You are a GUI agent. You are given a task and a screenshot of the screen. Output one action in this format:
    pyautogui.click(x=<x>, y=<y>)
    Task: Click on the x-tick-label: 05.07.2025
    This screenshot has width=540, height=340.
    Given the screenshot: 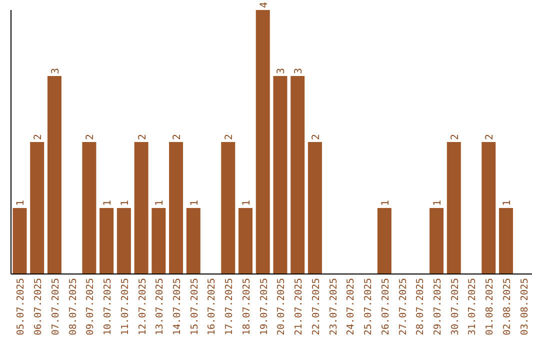 What is the action you would take?
    pyautogui.click(x=21, y=307)
    